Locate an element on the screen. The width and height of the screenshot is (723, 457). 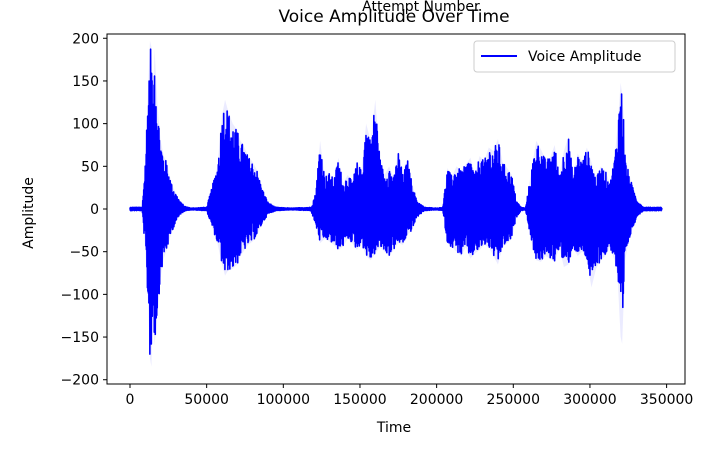
y-tick-label: 150 is located at coordinates (85, 82).